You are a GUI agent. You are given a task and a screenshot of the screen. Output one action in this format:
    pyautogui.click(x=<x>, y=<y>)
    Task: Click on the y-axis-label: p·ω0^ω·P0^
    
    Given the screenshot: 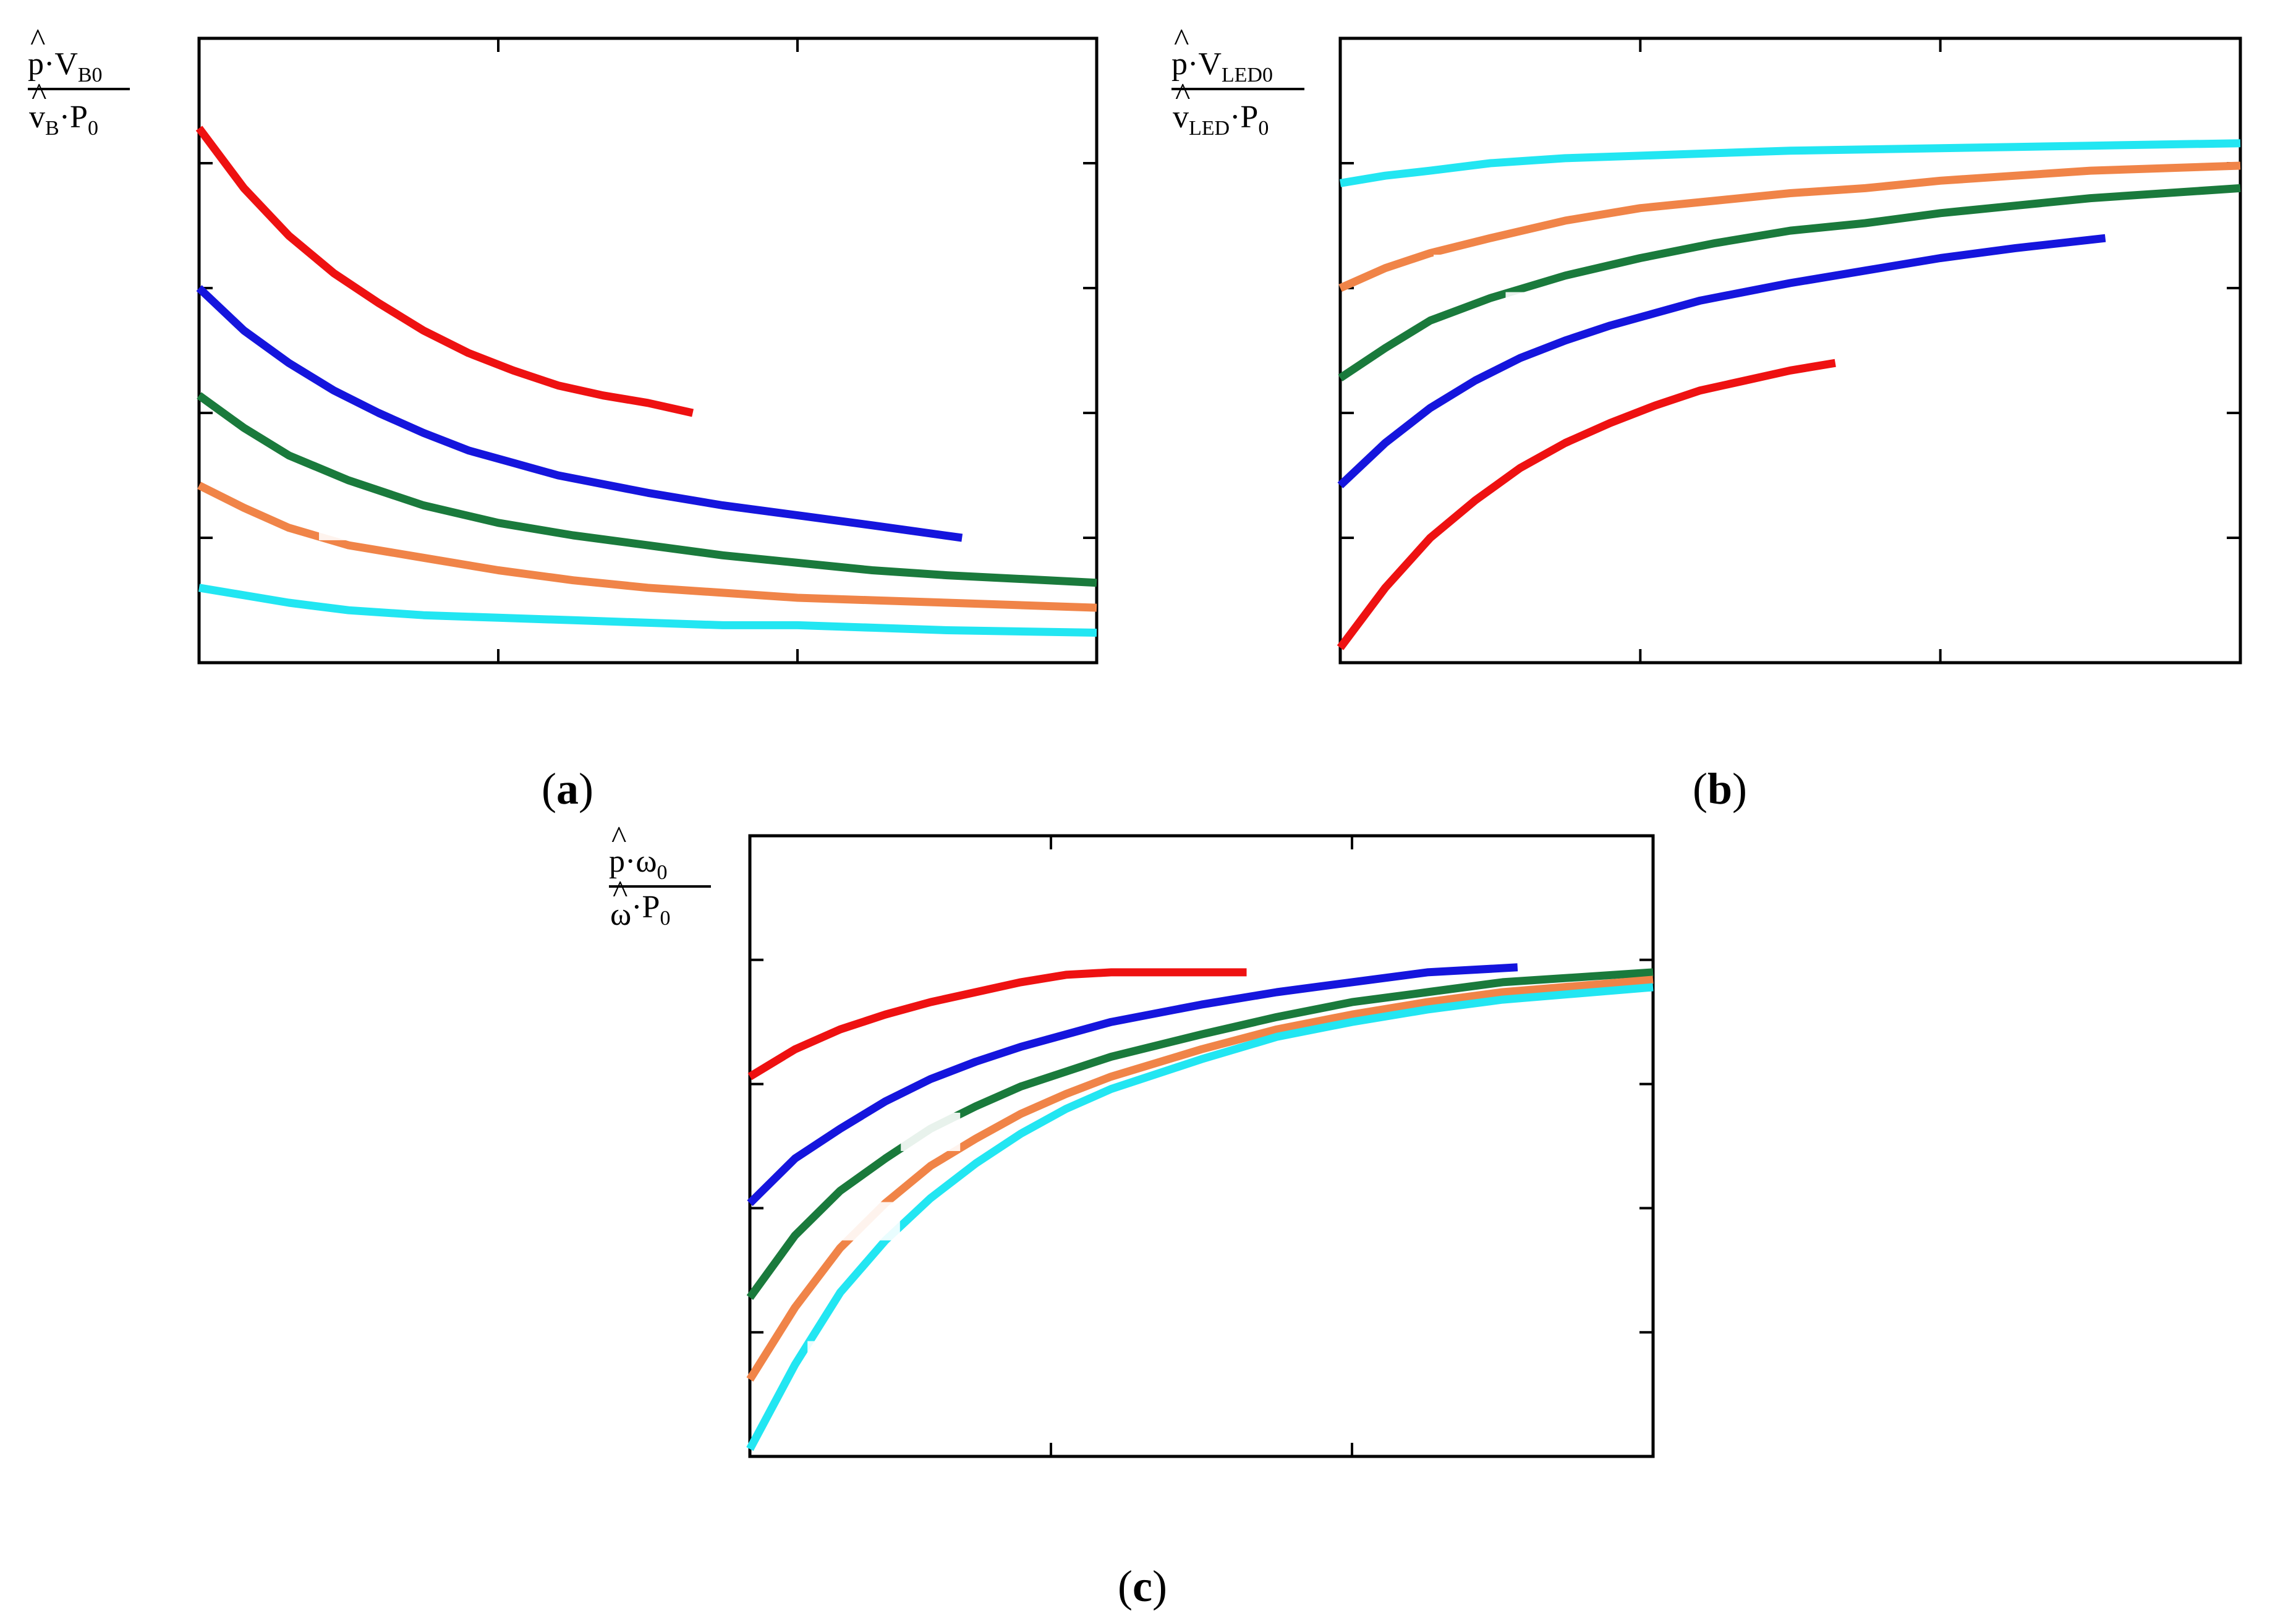 What is the action you would take?
    pyautogui.click(x=660, y=876)
    